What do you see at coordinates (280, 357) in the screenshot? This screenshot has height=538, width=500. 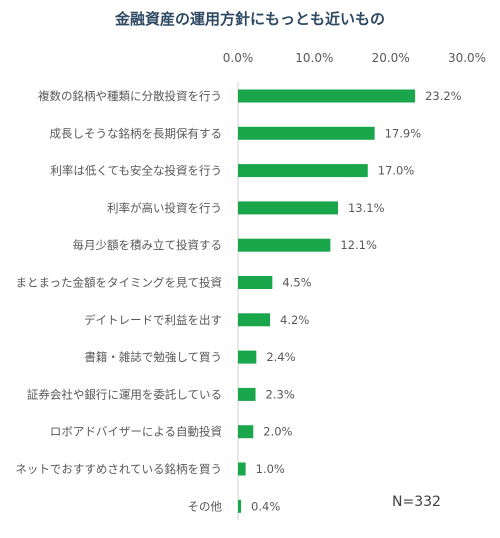 I see `data-label: 2.4%` at bounding box center [280, 357].